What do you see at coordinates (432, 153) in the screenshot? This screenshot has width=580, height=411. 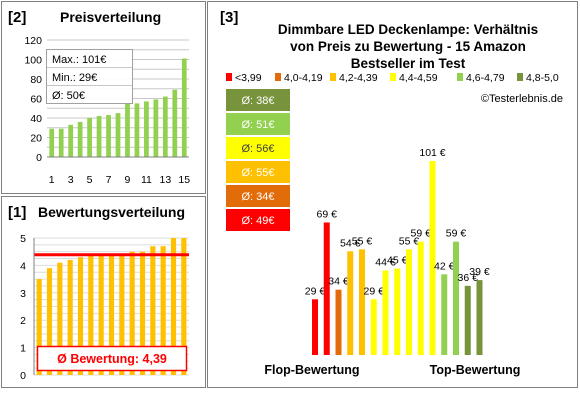 I see `main-bar-label: 101 €` at bounding box center [432, 153].